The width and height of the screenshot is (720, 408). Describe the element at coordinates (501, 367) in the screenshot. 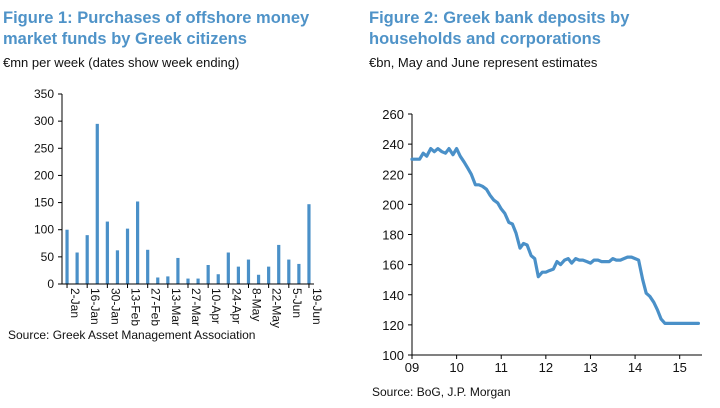

I see `x-tick-label: 11` at that location.